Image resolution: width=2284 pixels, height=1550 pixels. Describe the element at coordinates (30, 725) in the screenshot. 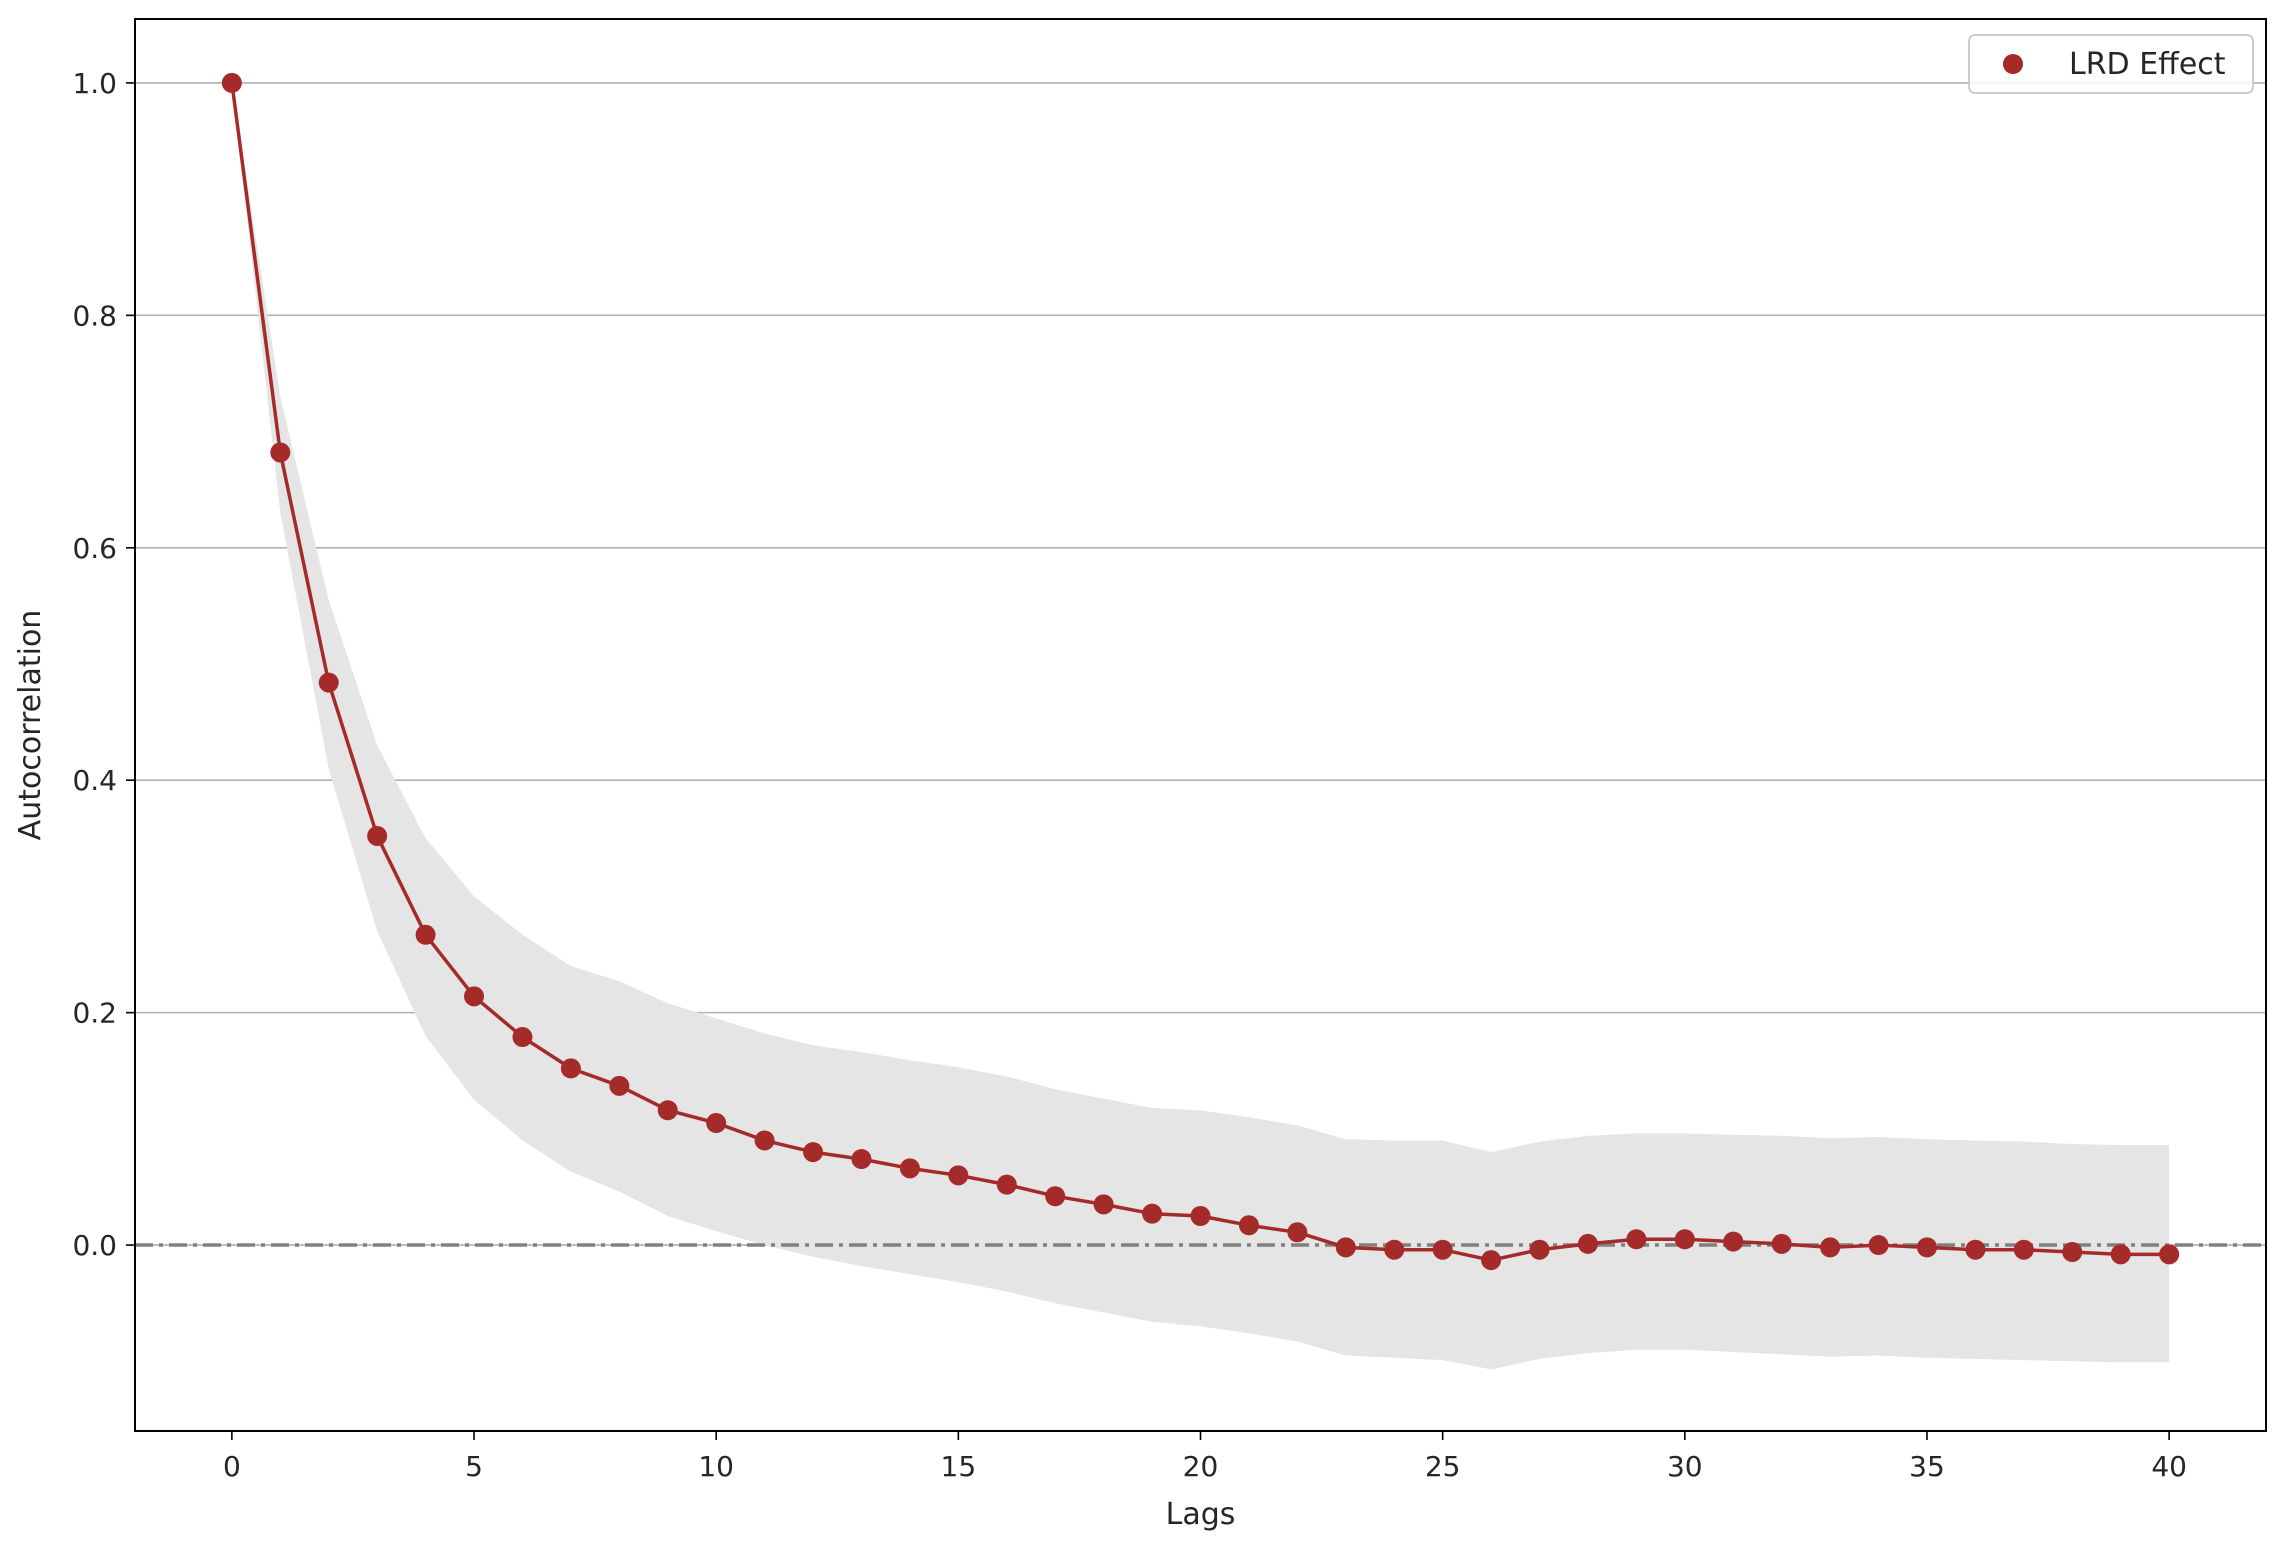

I see `y-axis-label: Autocorrelation` at that location.